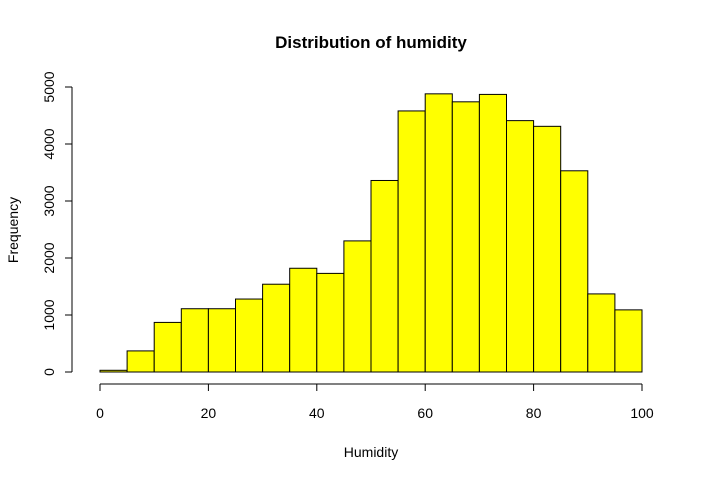 Image resolution: width=705 pixels, height=482 pixels. I want to click on x-axis-label: Humidity, so click(371, 452).